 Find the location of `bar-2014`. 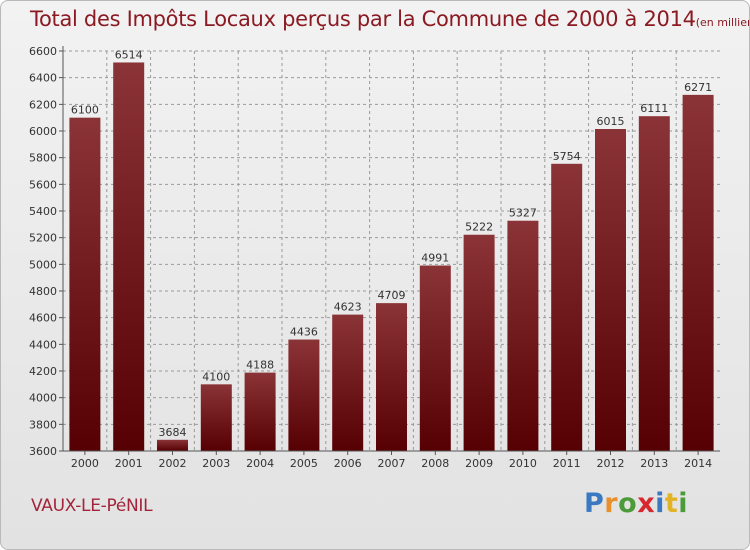

bar-2014 is located at coordinates (698, 272).